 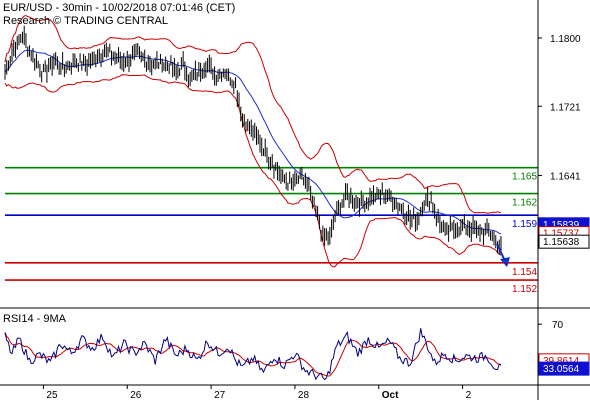 I want to click on level-label: 1.1595, so click(x=527, y=224).